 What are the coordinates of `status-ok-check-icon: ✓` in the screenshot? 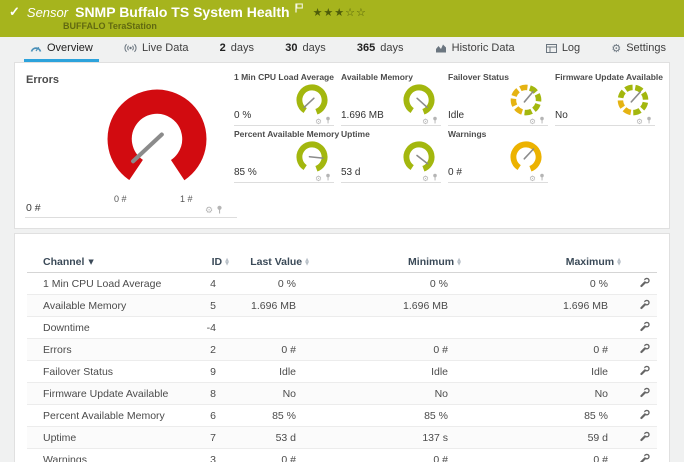 It's located at (14, 11).